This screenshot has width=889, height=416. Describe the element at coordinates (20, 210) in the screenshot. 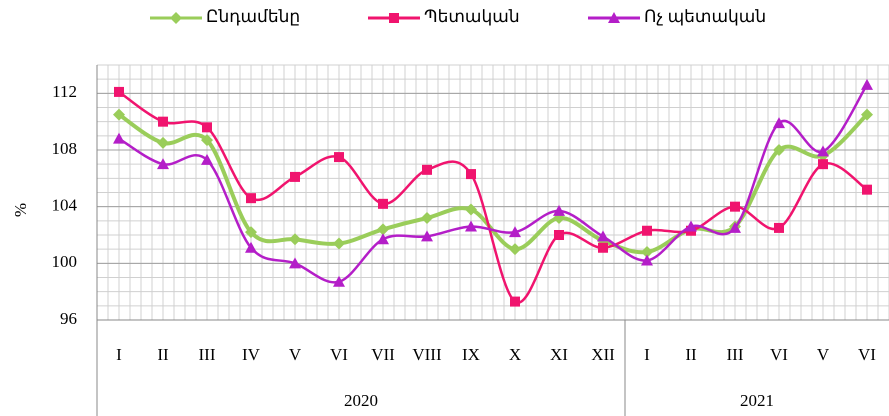

I see `y-axis-label: %` at that location.